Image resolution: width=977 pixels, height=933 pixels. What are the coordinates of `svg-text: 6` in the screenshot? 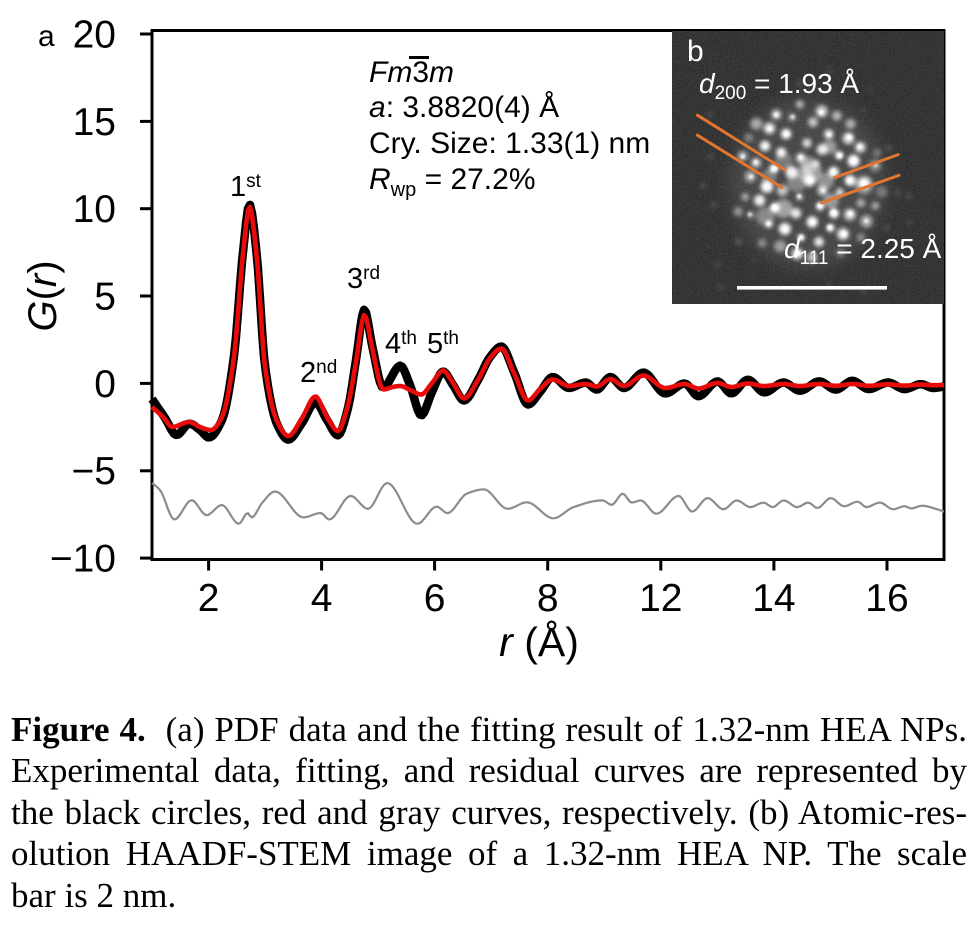 It's located at (435, 598).